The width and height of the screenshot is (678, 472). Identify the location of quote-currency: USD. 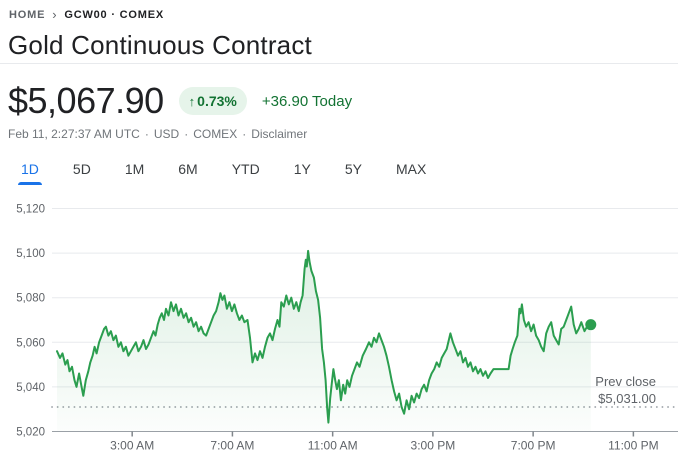
(166, 134).